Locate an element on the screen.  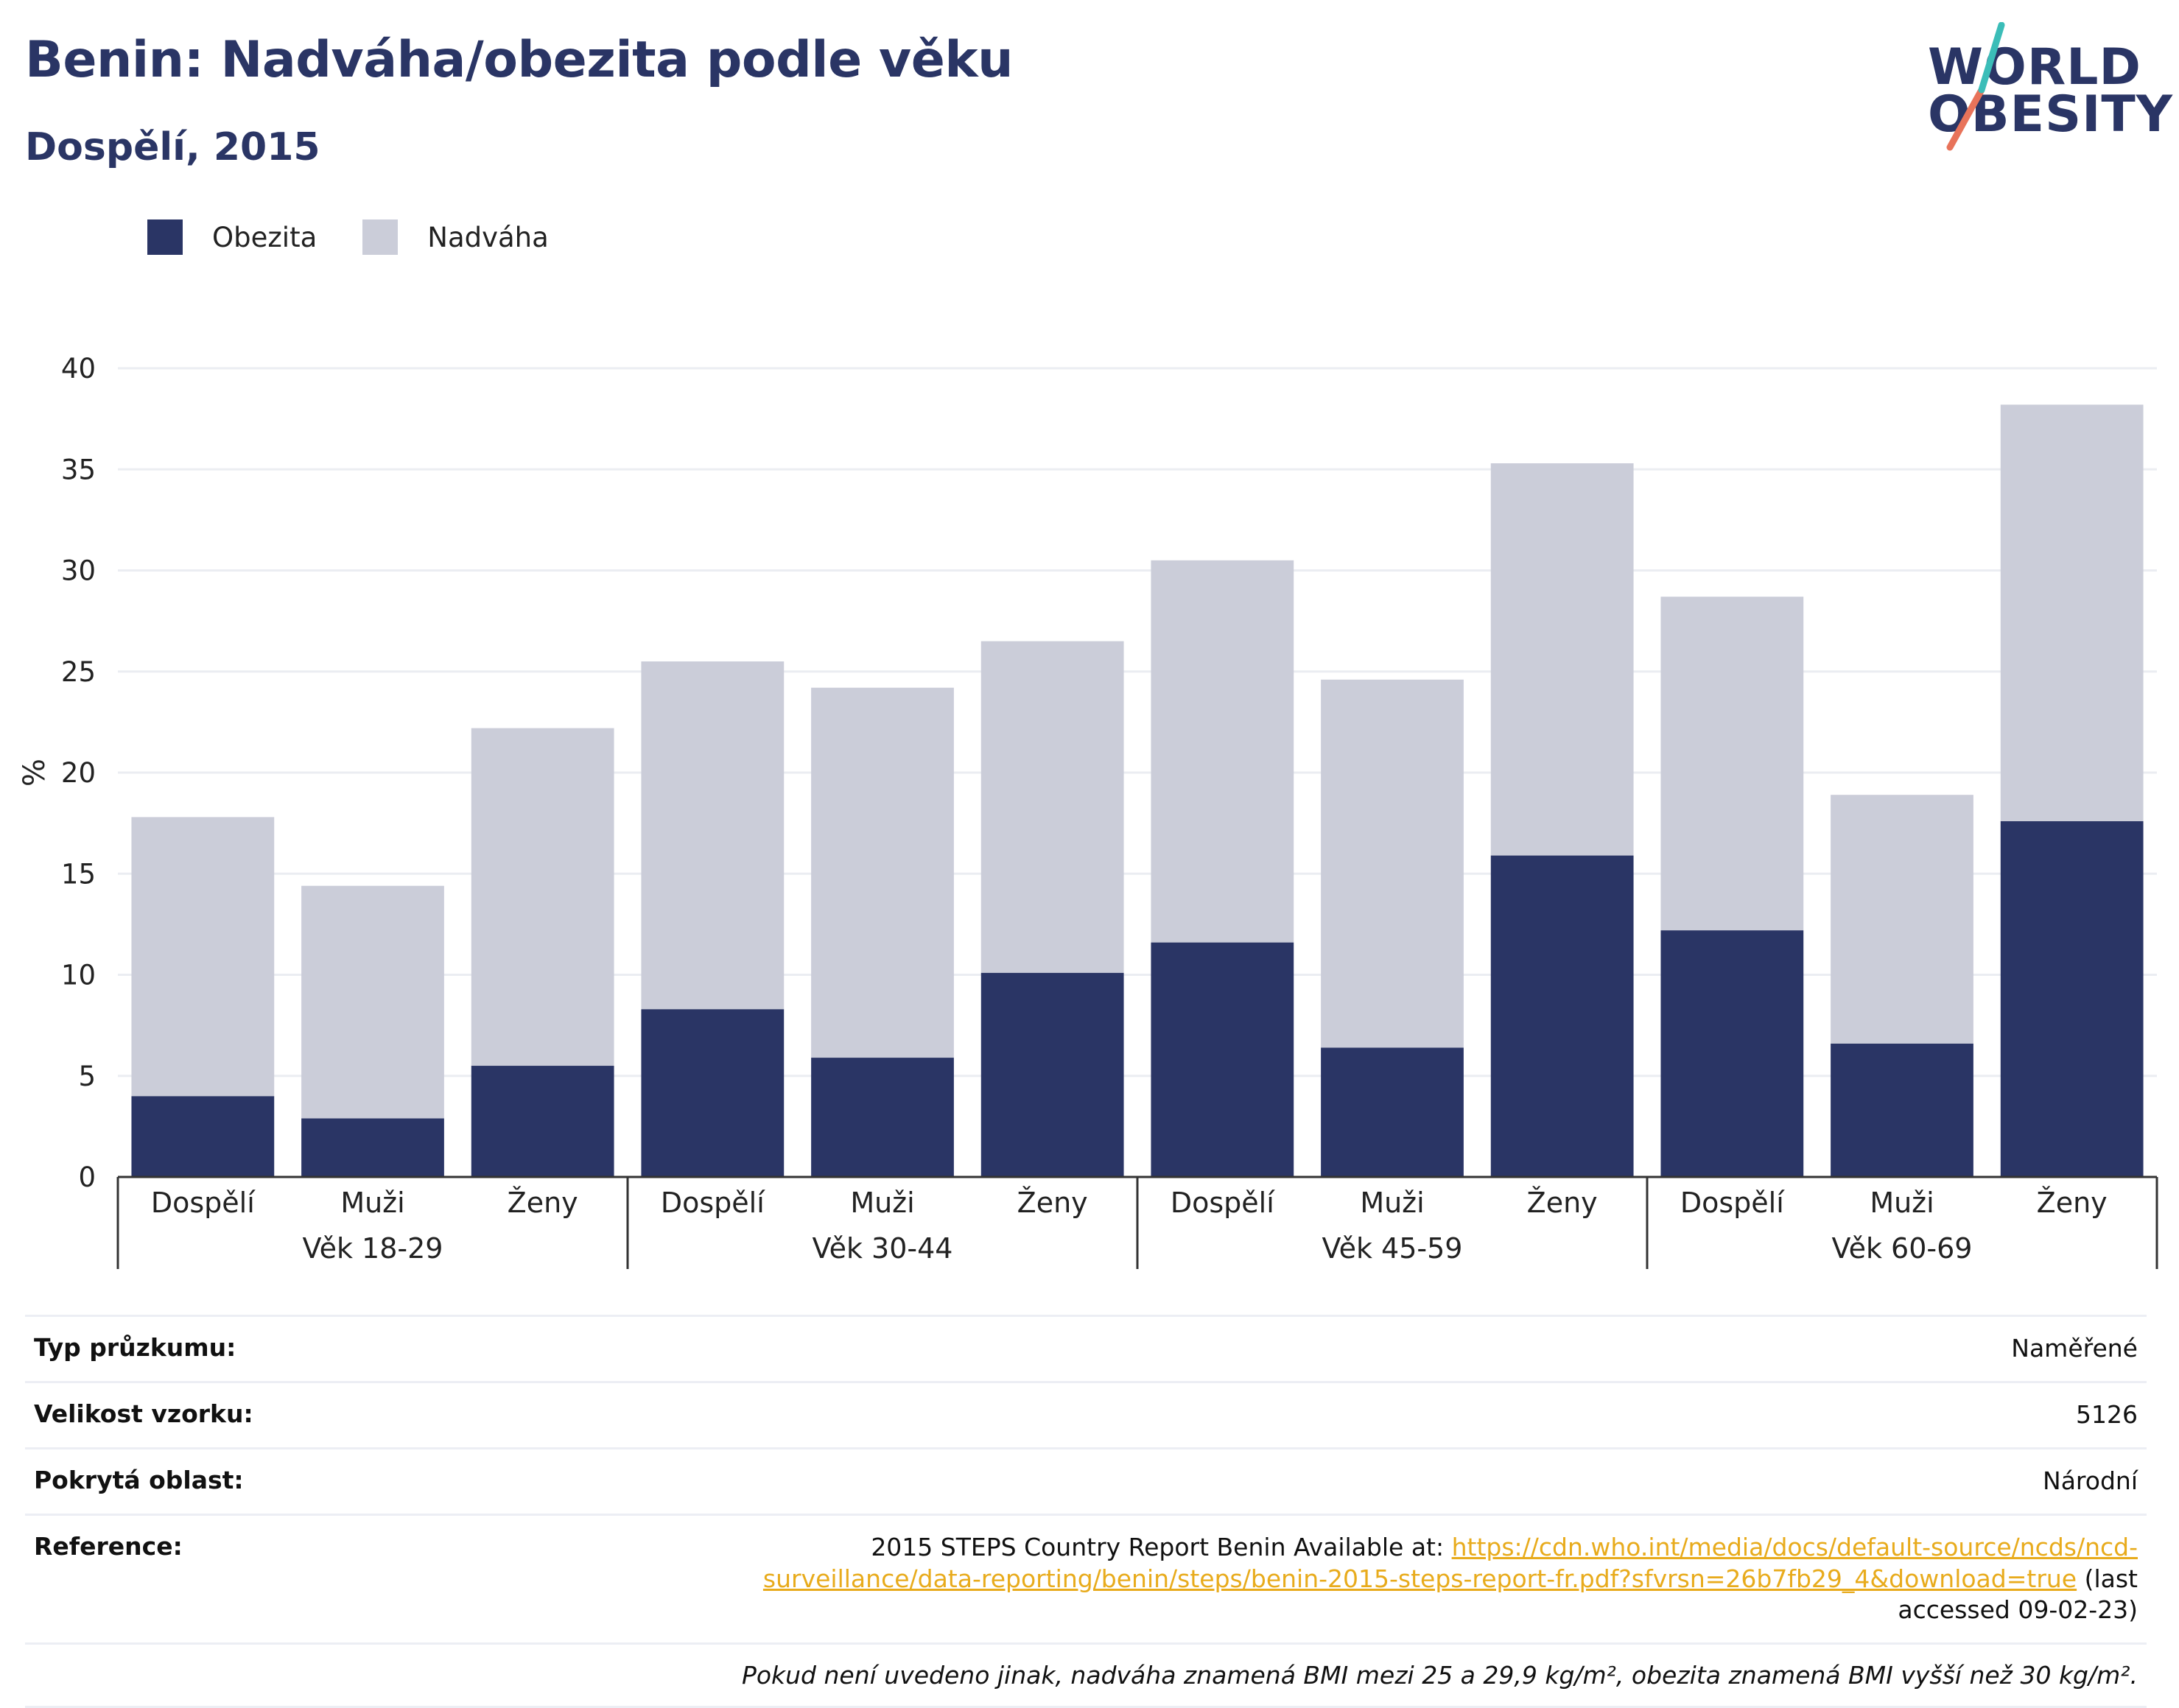
legend-item-obezita: Obezita is located at coordinates (232, 237).